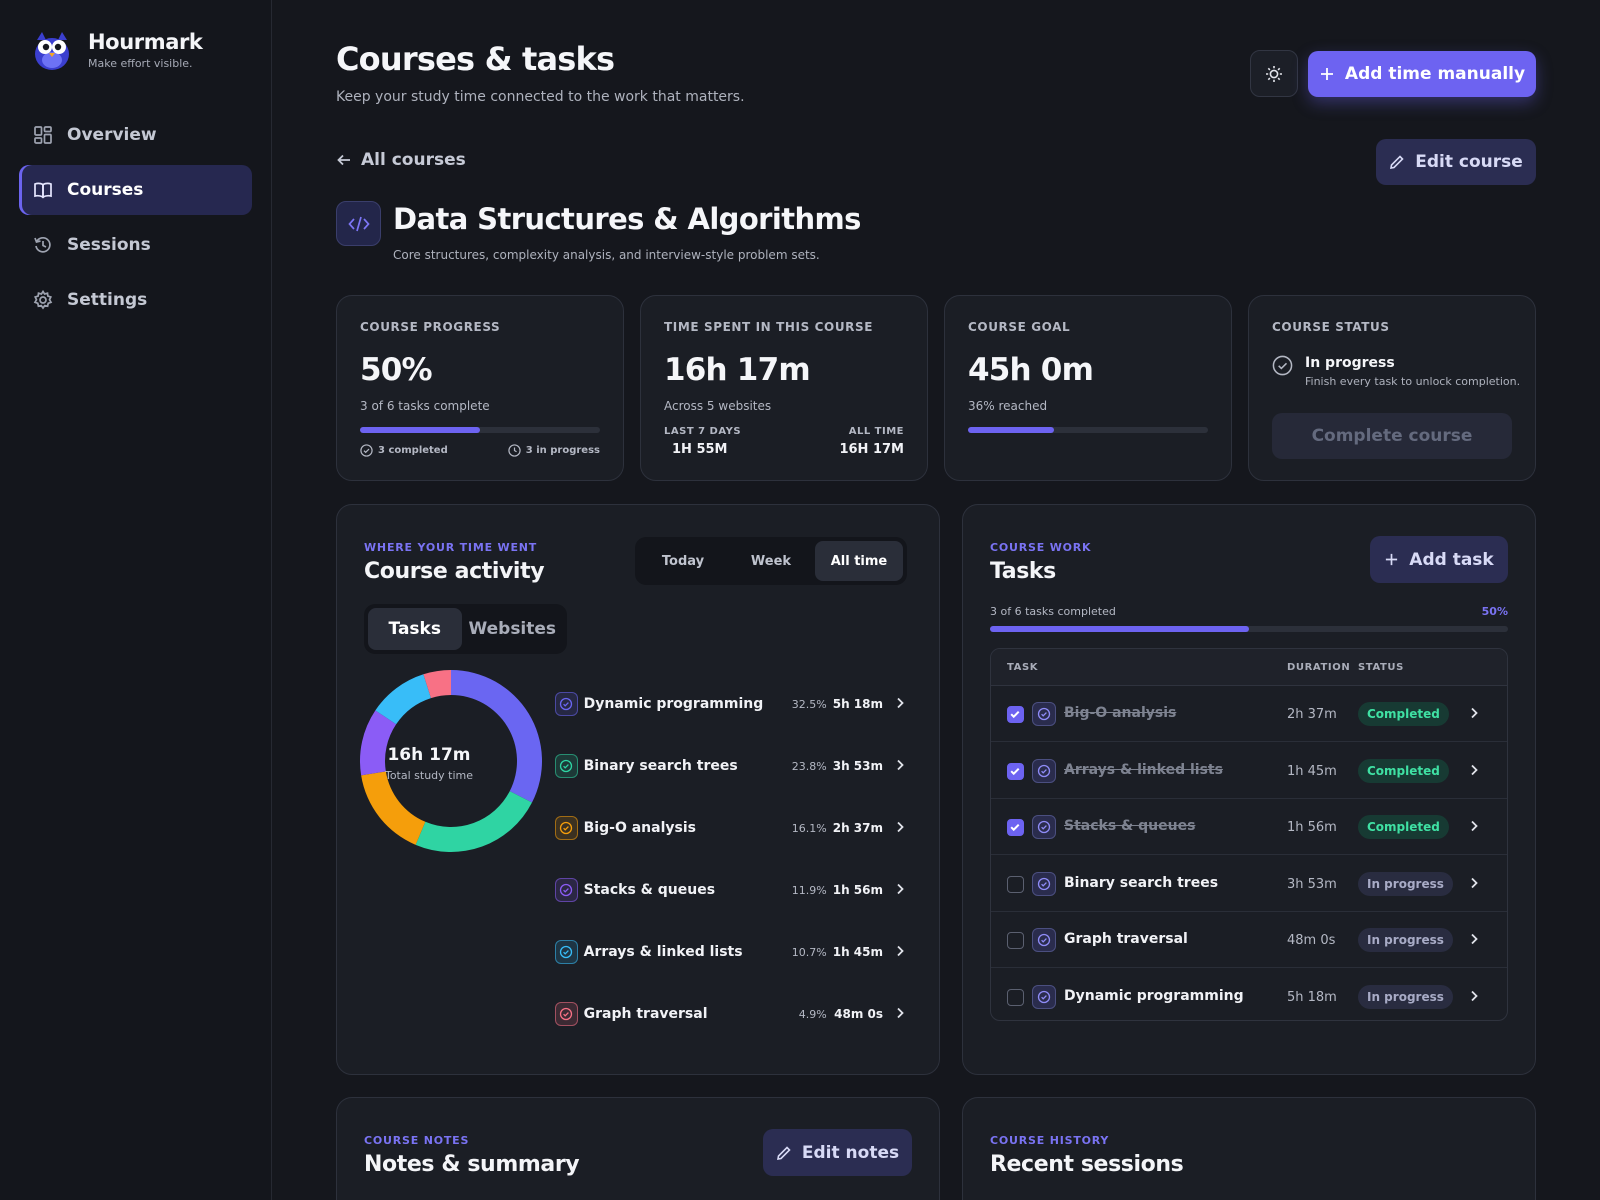  Describe the element at coordinates (1023, 667) in the screenshot. I see `column-header-task: TASK` at that location.